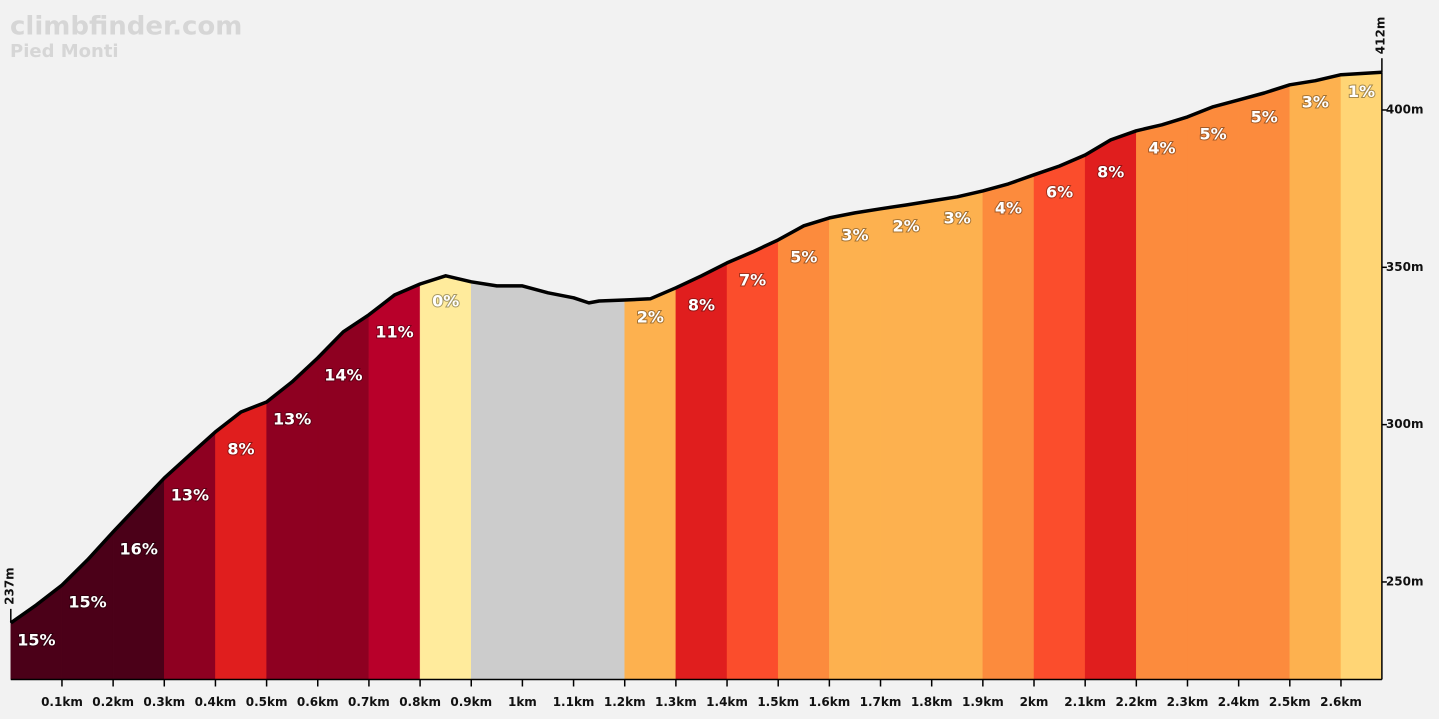 This screenshot has height=719, width=1439. What do you see at coordinates (1034, 702) in the screenshot?
I see `x-tick-label: 2km` at bounding box center [1034, 702].